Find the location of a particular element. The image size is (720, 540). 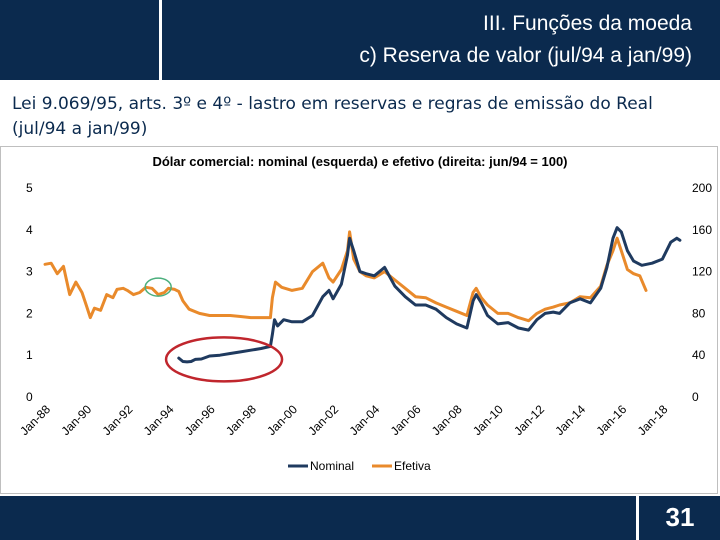

y-left-tick-label: 3 is located at coordinates (29, 272).